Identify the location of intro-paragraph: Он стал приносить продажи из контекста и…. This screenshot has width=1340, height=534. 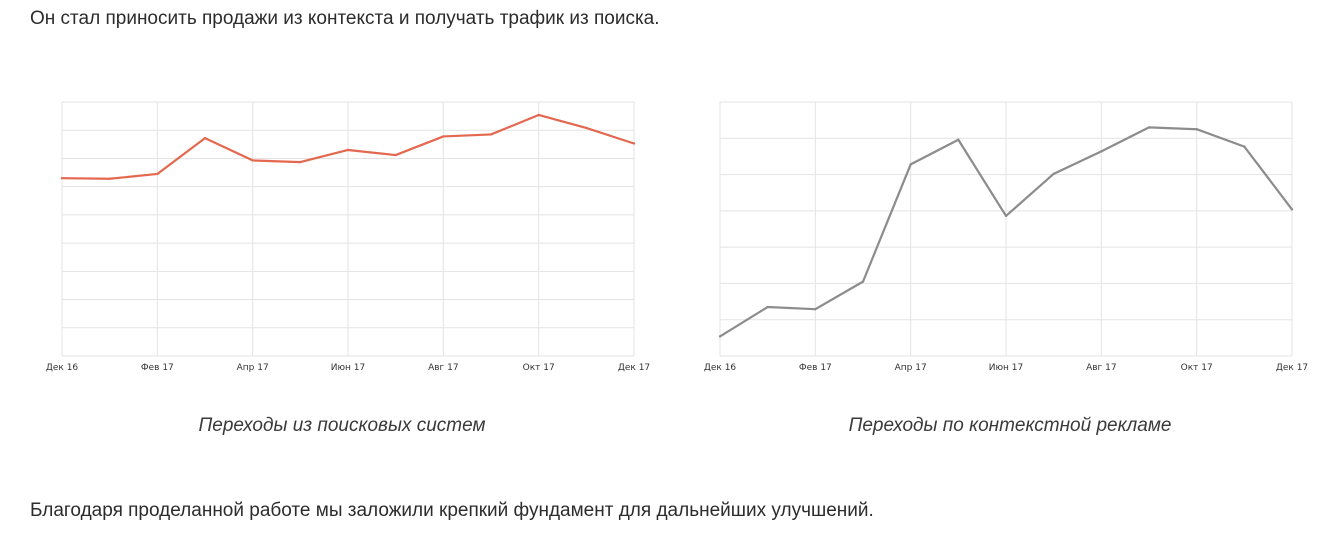
(345, 18).